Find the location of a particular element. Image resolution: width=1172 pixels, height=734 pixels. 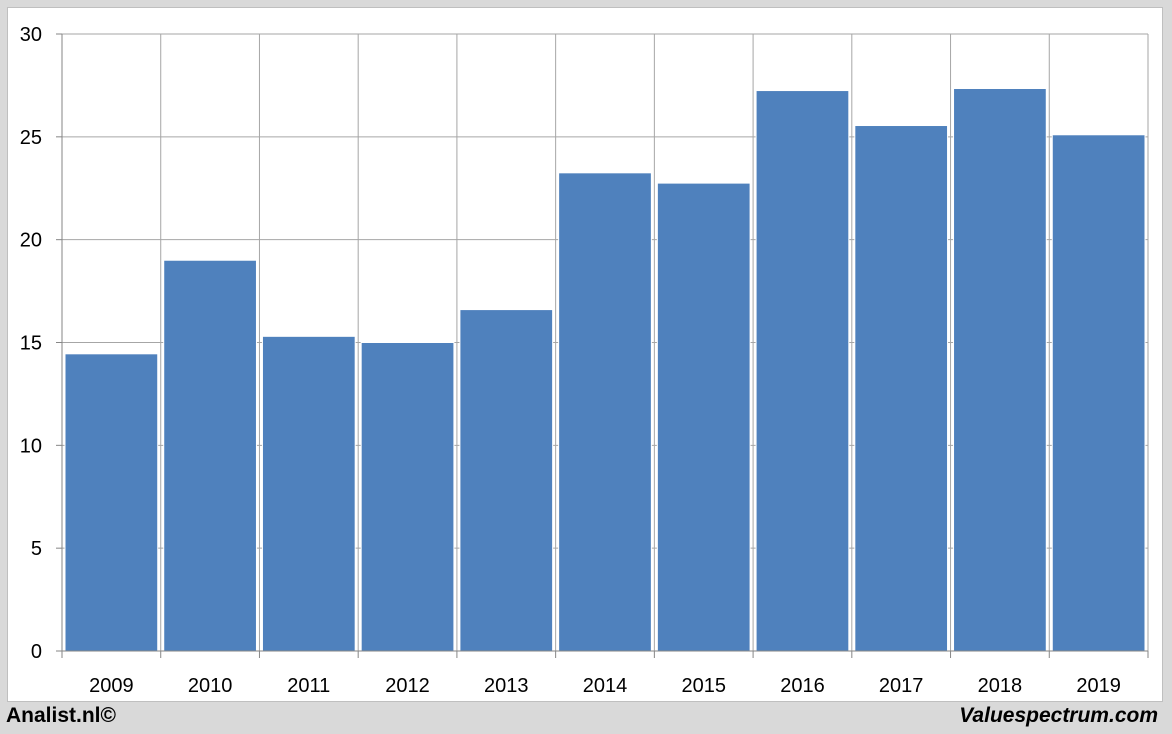

x-tick-label: 2016 is located at coordinates (802, 686).